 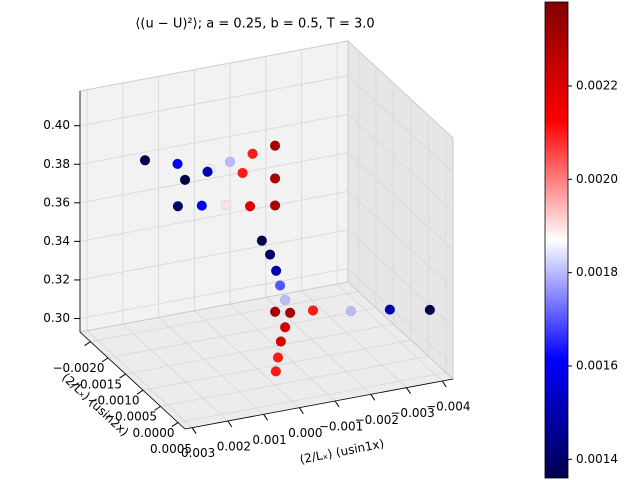 What do you see at coordinates (377, 420) in the screenshot?
I see `x-tick-label: −0.002` at bounding box center [377, 420].